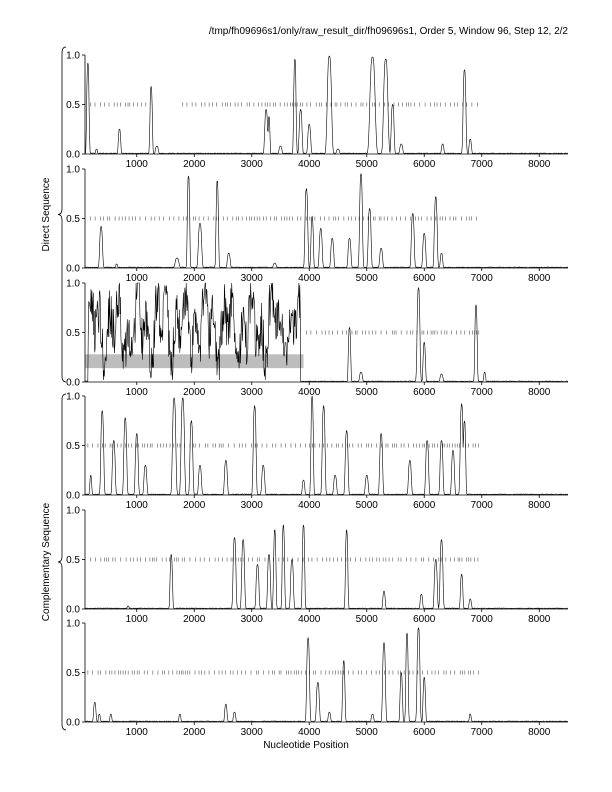 The height and width of the screenshot is (792, 612). Describe the element at coordinates (46, 561) in the screenshot. I see `complementary-sequence-label: Complementary Sequence` at that location.